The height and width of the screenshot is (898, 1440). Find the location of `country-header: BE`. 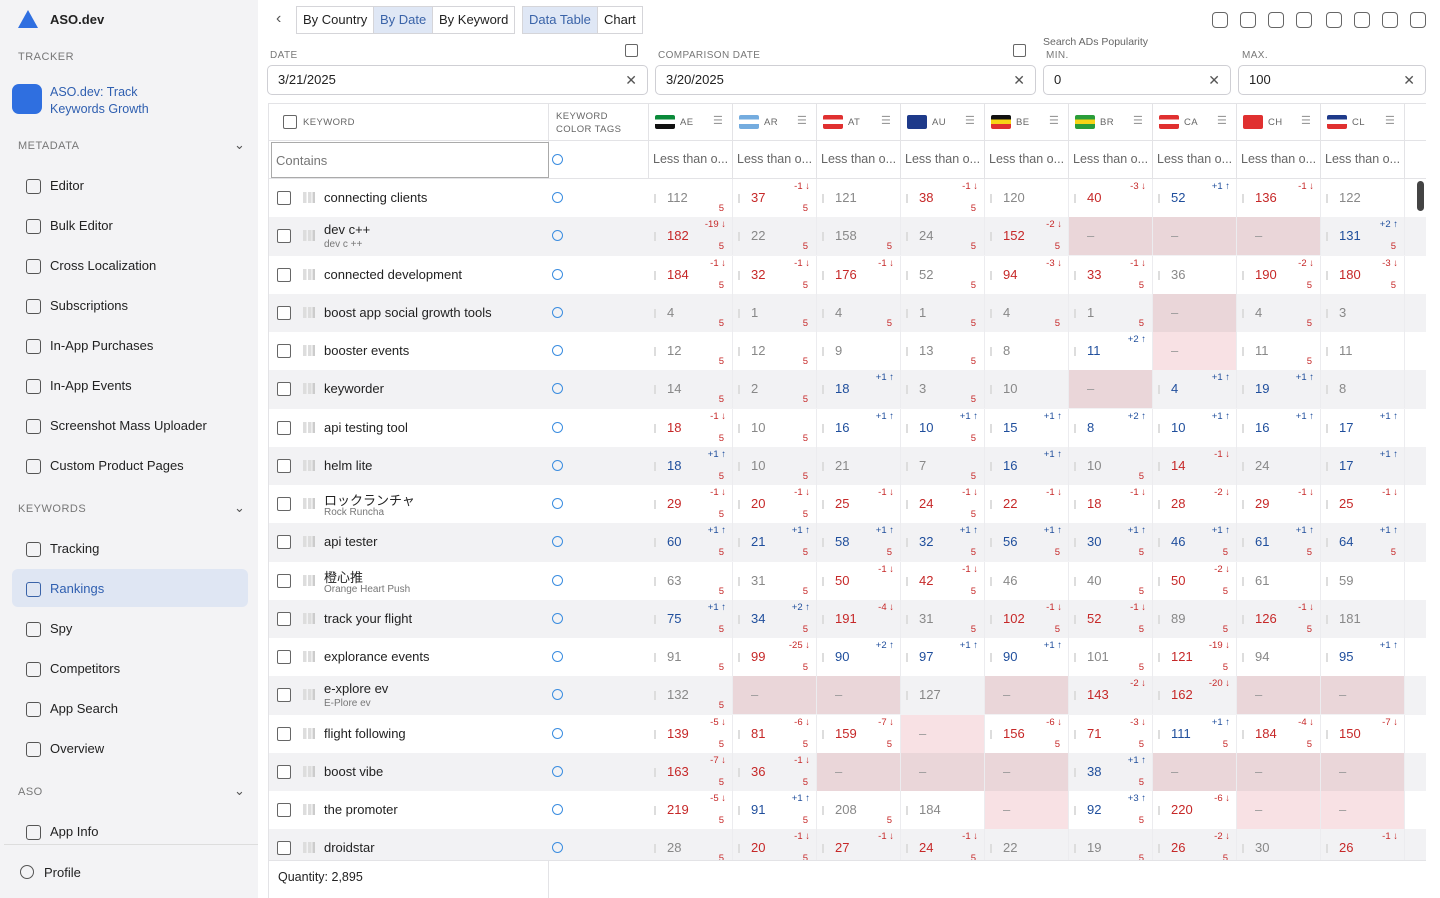

country-header: BE is located at coordinates (1023, 122).